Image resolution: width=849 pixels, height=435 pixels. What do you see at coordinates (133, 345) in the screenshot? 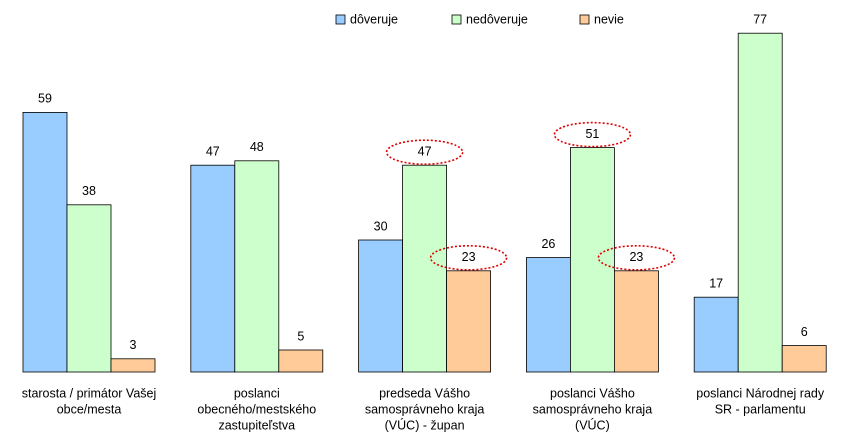
I see `data-label: 3` at bounding box center [133, 345].